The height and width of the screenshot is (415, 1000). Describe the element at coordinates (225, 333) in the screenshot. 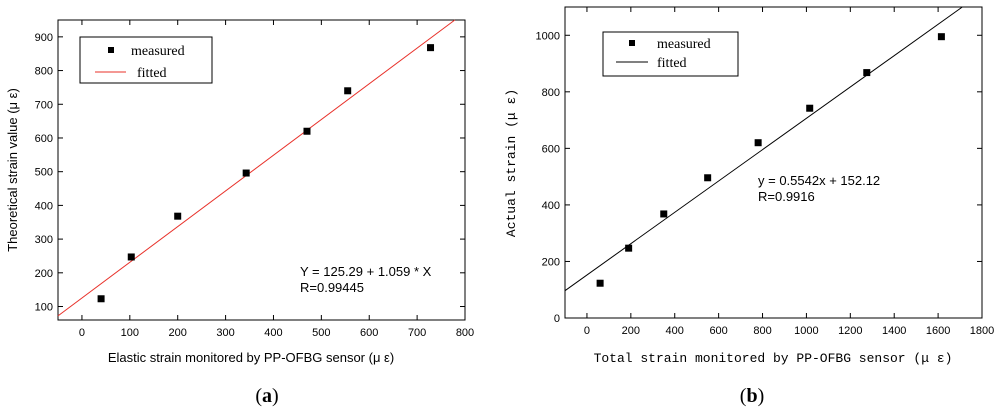

I see `x-tick-label: 300` at that location.